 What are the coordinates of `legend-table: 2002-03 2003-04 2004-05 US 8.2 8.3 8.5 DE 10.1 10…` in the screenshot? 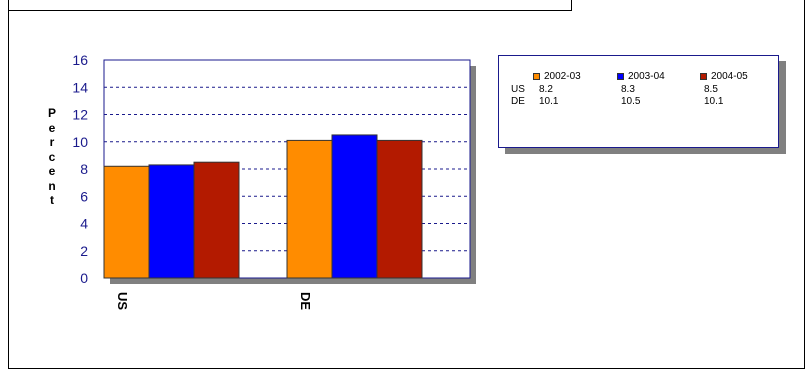 It's located at (638, 101).